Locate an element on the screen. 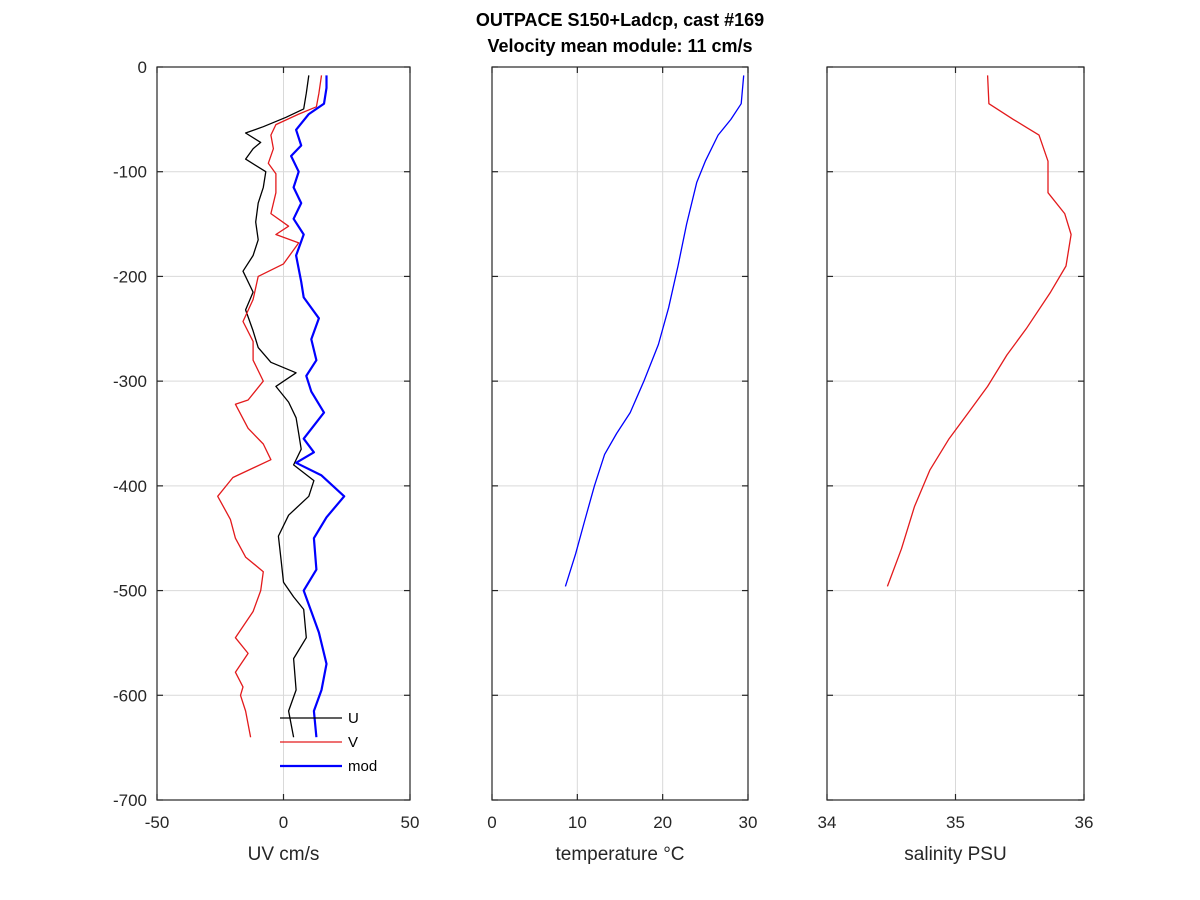 Image resolution: width=1200 pixels, height=900 pixels. series-line-temperature is located at coordinates (654, 331).